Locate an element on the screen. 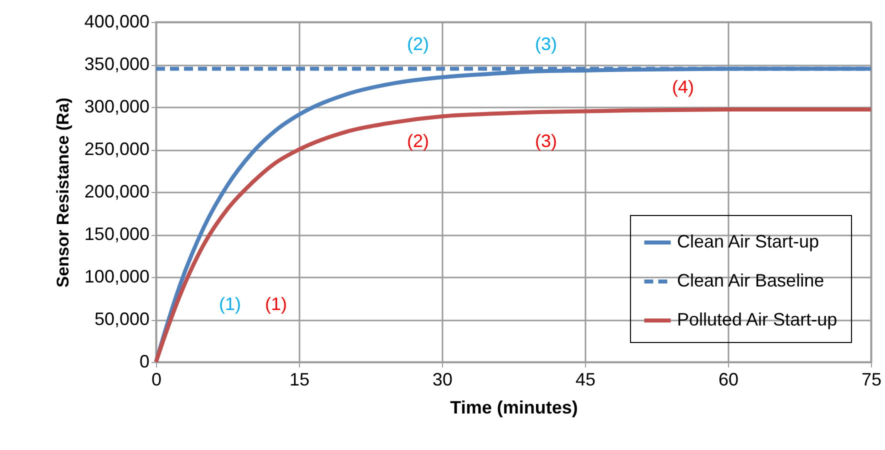 The width and height of the screenshot is (885, 450). legend-label: Polluted Air Start-up is located at coordinates (757, 320).